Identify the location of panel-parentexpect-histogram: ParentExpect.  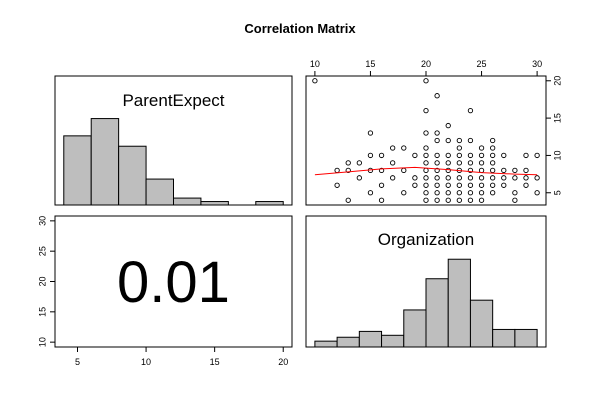
(173, 140).